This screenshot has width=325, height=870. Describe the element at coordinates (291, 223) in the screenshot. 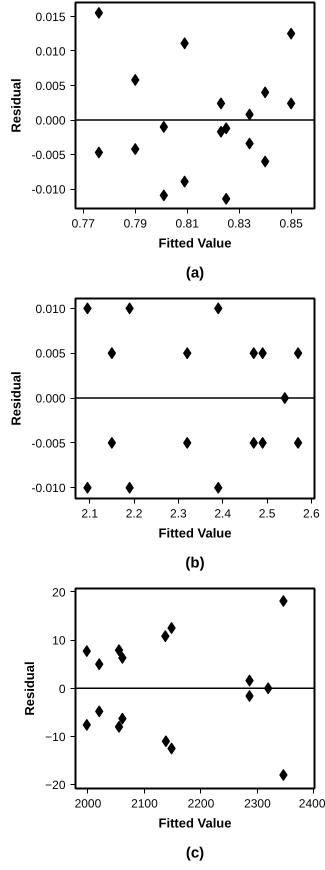

I see `x-tick-label: 0.85` at that location.